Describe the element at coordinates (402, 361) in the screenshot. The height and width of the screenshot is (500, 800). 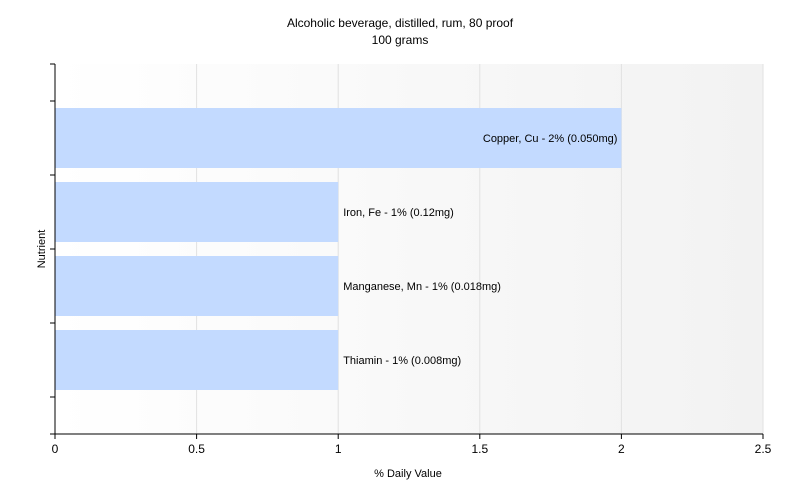
I see `bar-label: Thiamin - 1% (0.008mg)` at that location.